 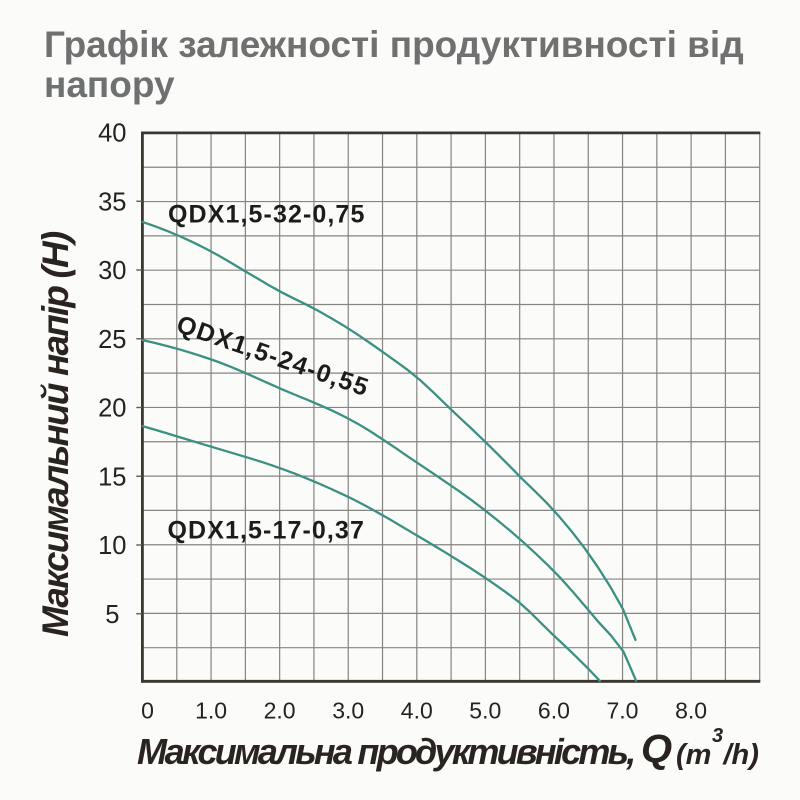 I want to click on svg-text: 6.0, so click(x=554, y=710).